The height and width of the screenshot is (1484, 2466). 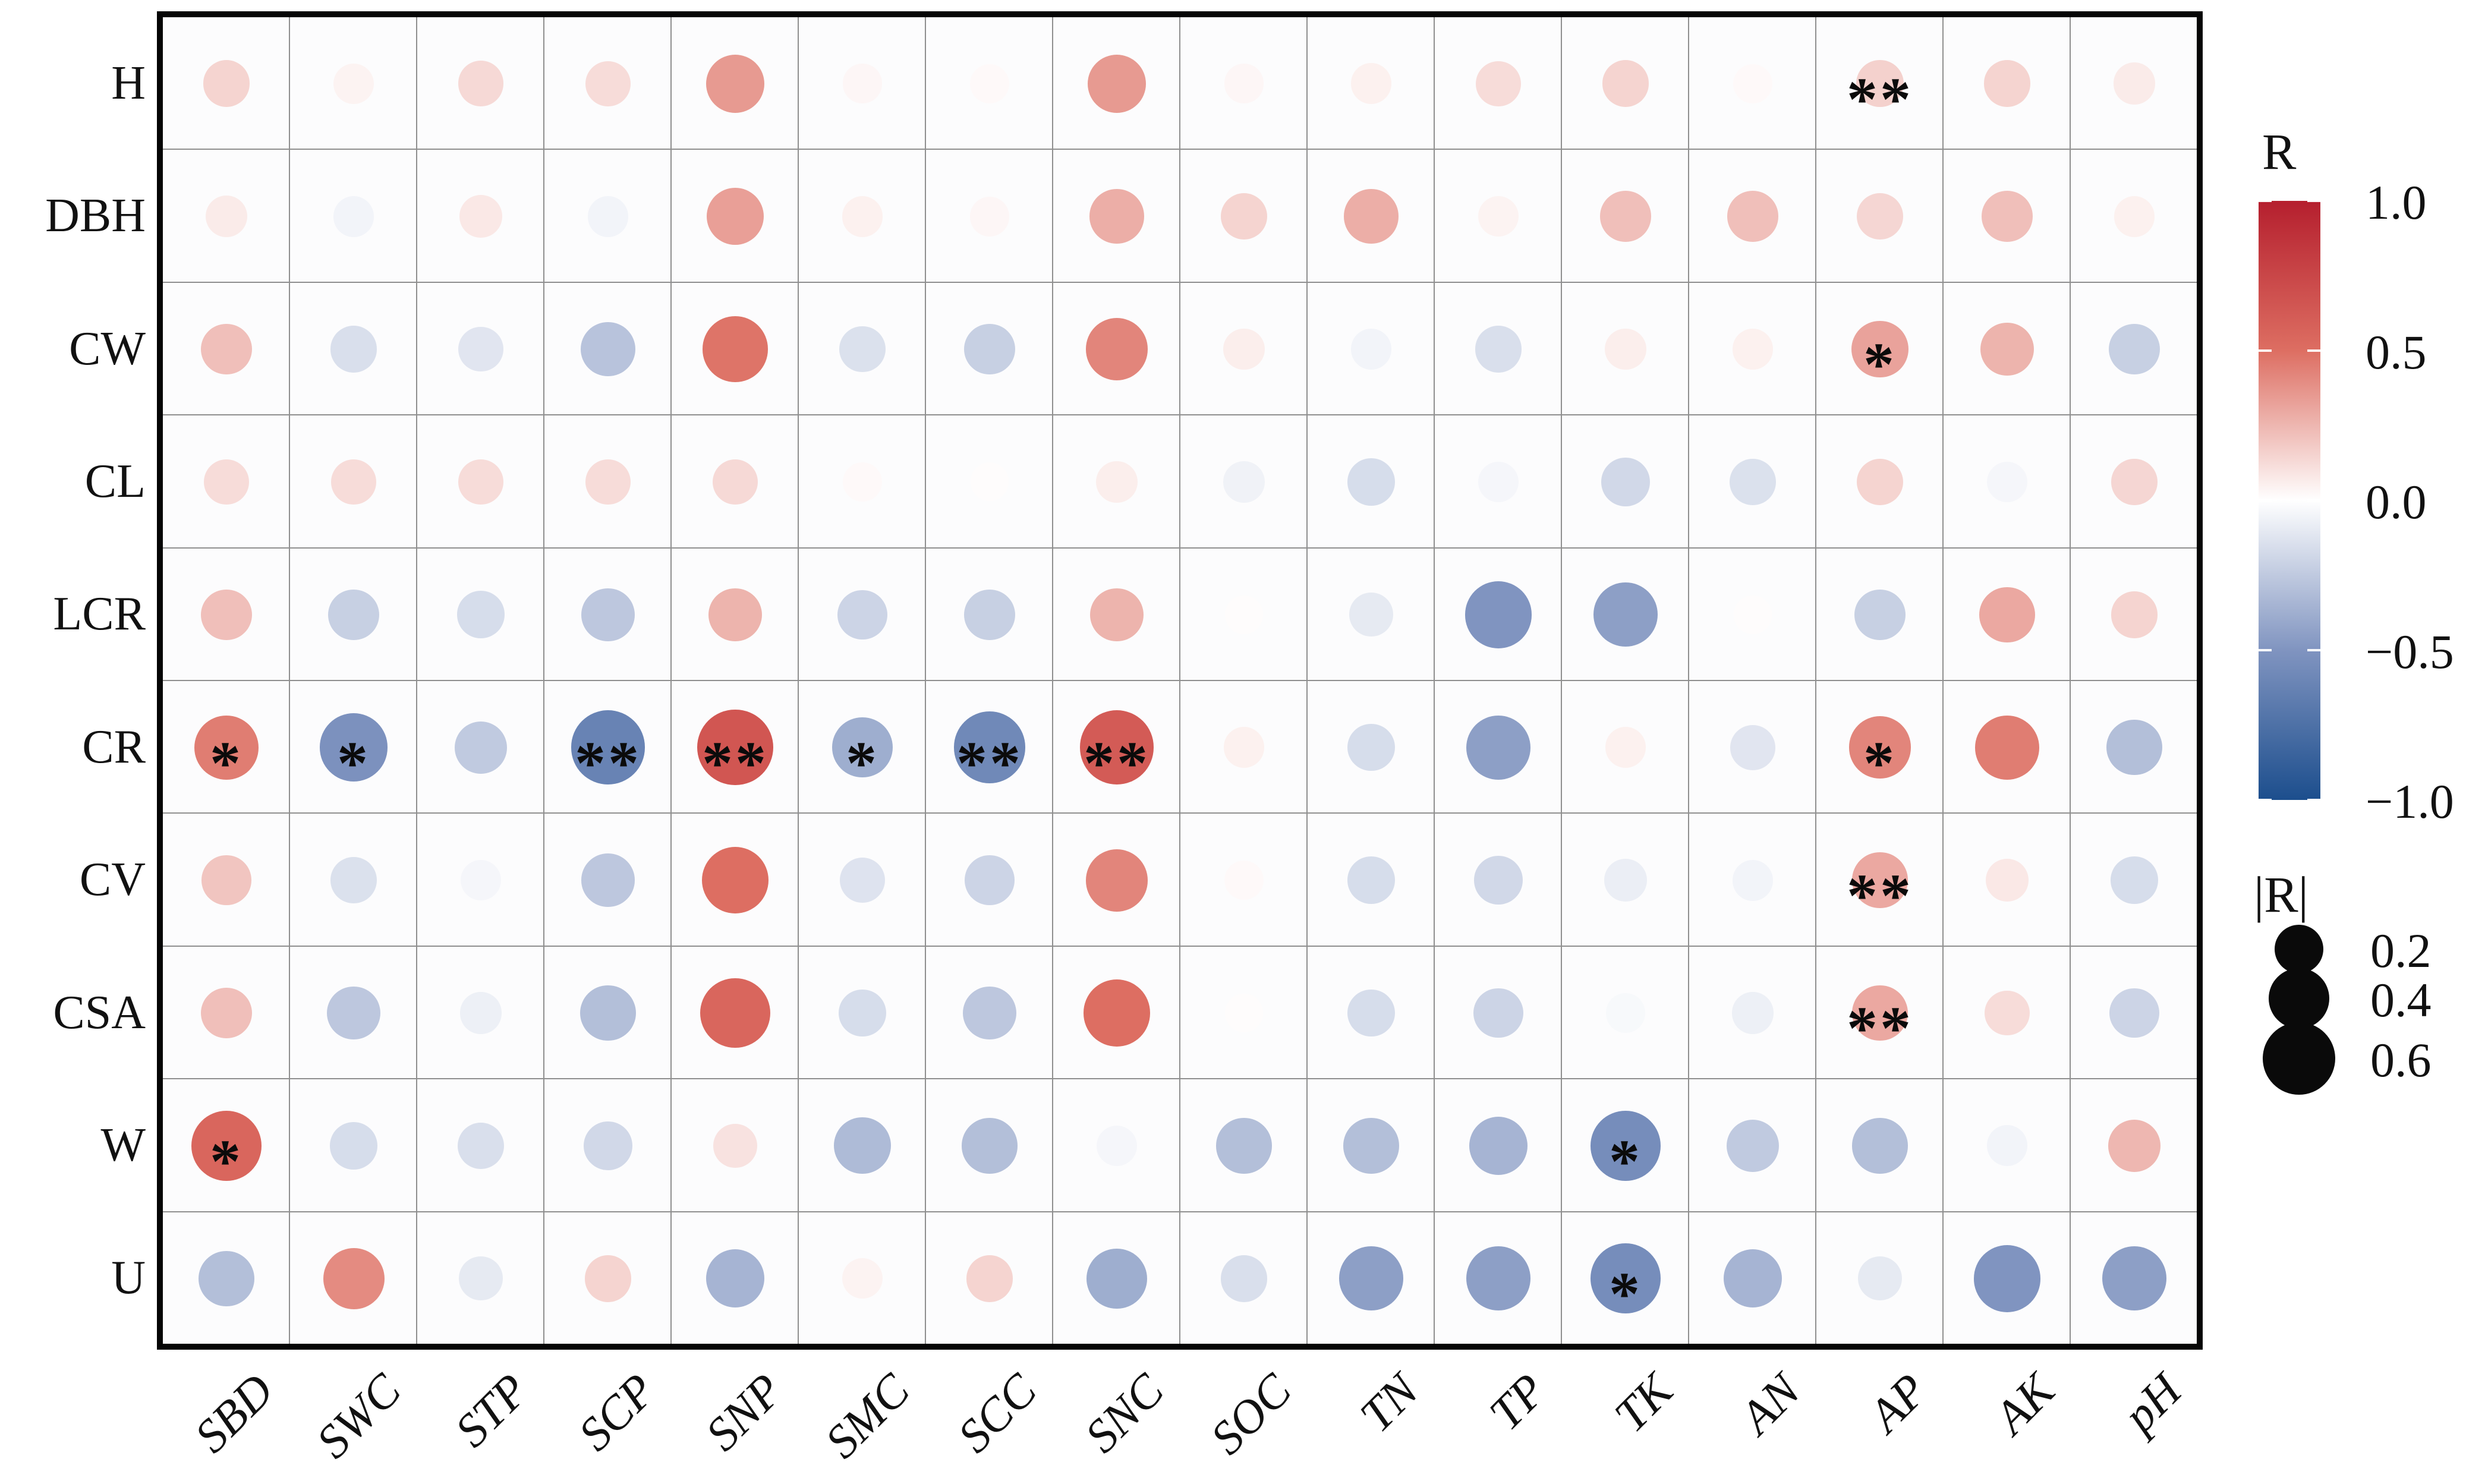 I want to click on x-axis-label-ph: pH, so click(x=2153, y=1403).